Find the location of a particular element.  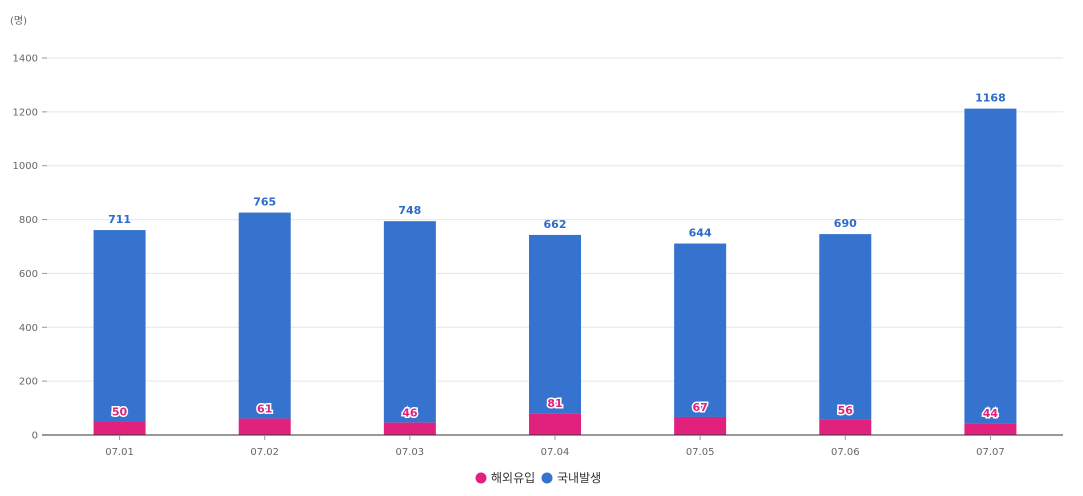

data-label-imported: 46 is located at coordinates (410, 413).